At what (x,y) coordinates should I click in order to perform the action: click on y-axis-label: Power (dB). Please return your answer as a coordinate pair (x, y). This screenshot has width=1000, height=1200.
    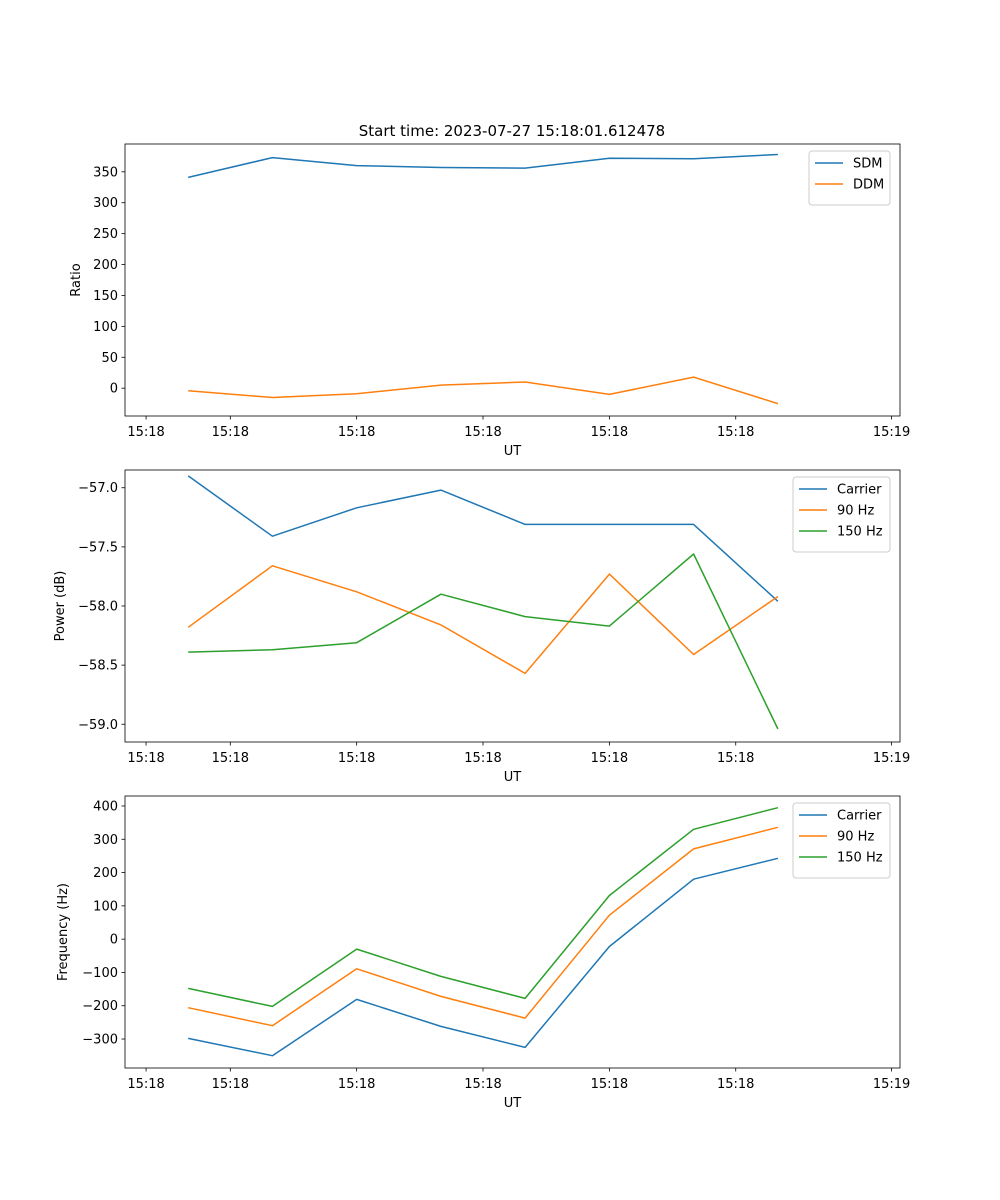
    Looking at the image, I should click on (60, 606).